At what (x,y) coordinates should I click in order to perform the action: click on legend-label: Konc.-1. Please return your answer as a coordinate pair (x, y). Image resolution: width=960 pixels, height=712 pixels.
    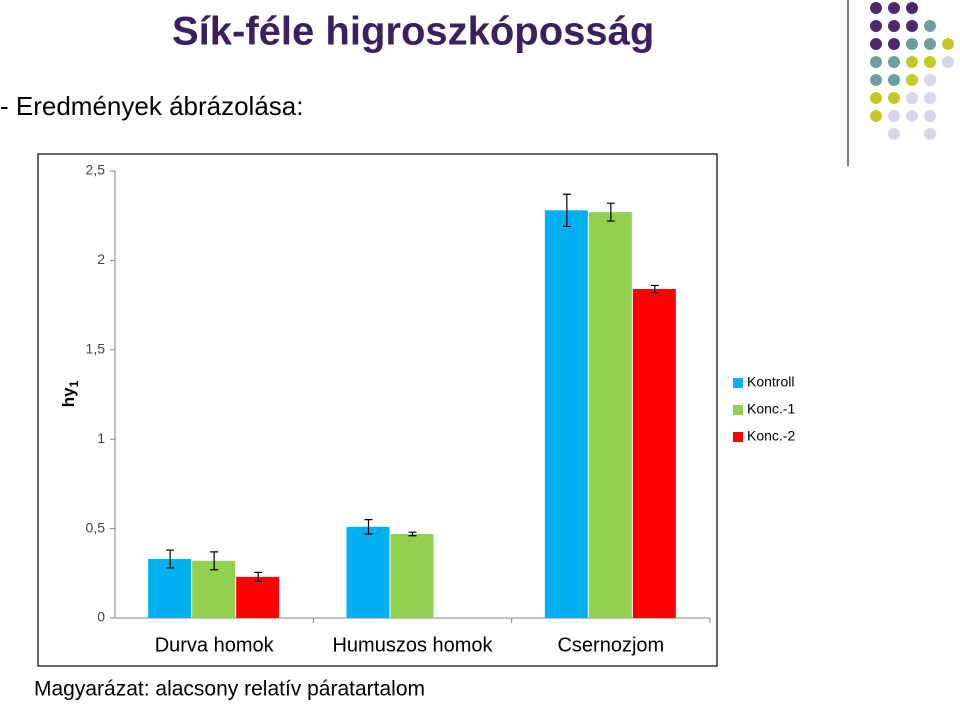
    Looking at the image, I should click on (771, 409).